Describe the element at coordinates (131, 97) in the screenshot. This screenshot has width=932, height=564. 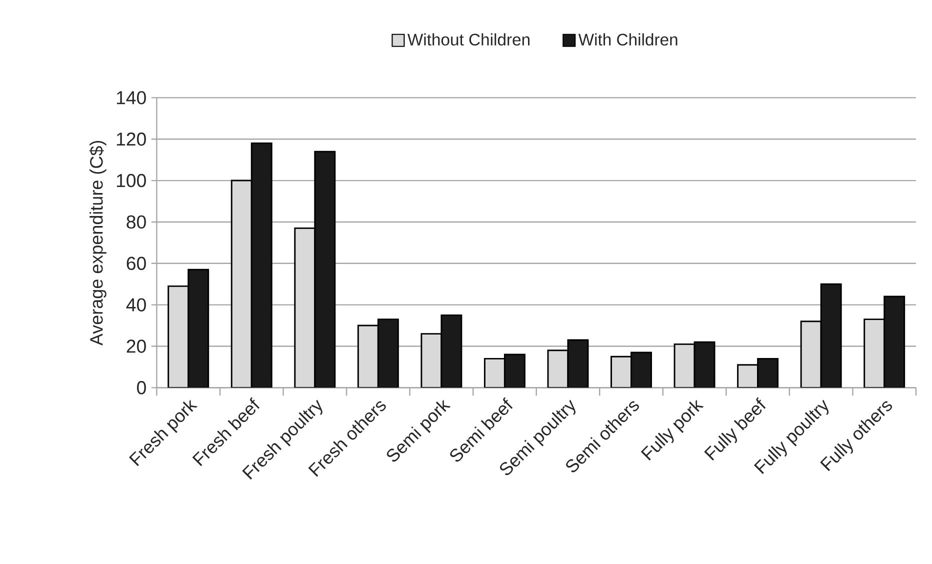
I see `y-tick-label: 140` at that location.